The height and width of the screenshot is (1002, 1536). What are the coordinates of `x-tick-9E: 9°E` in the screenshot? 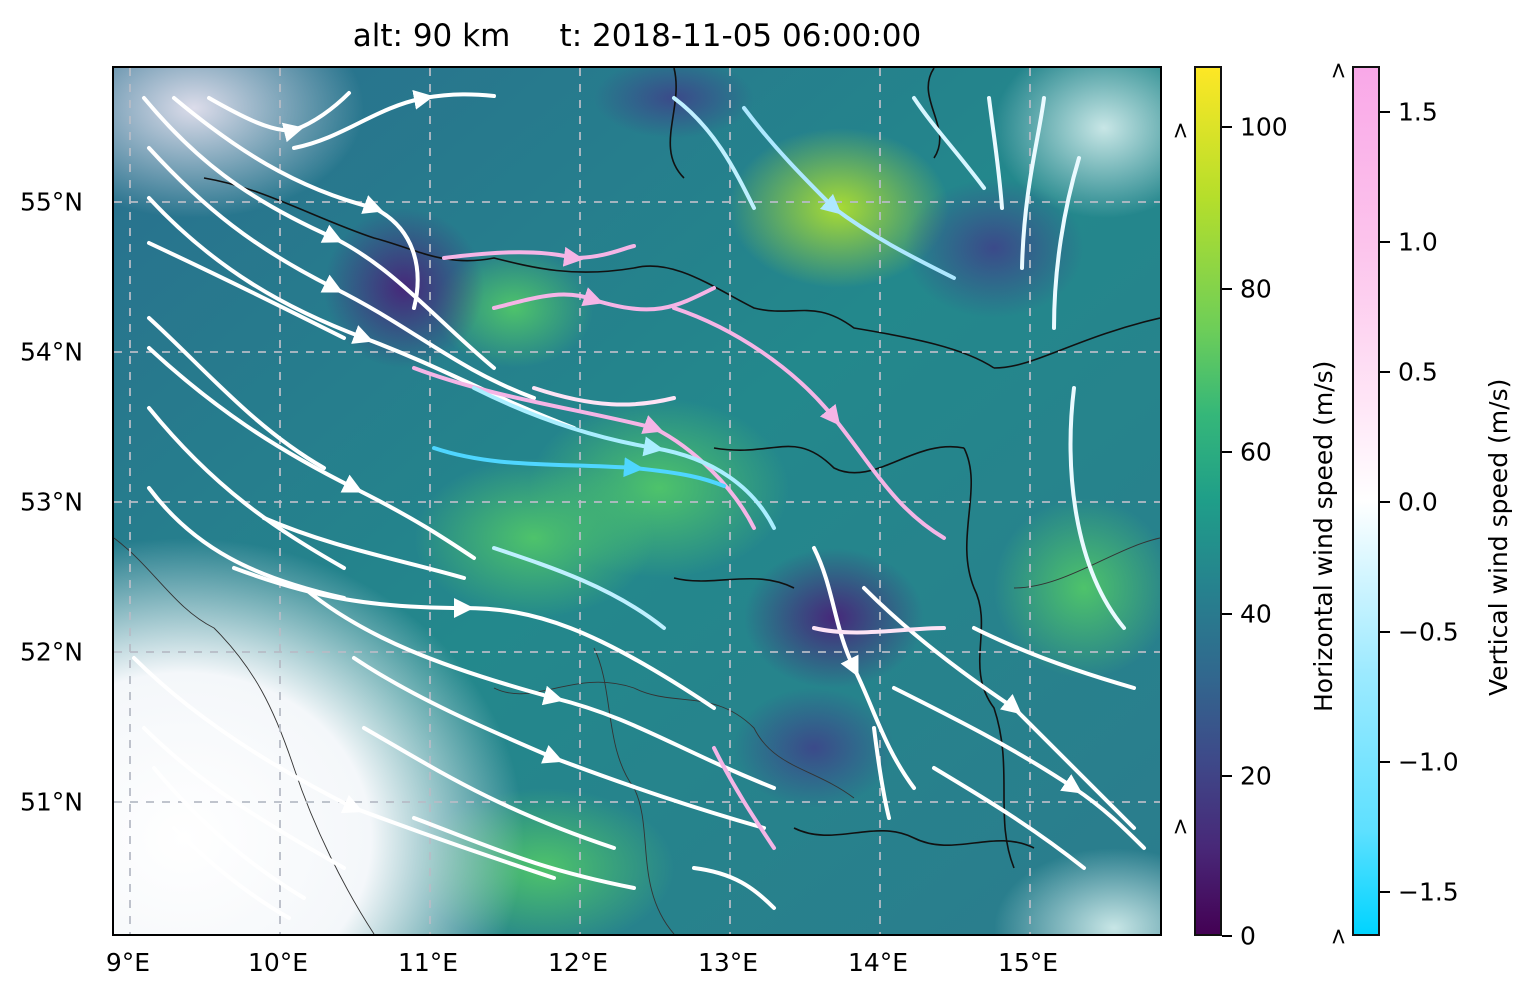 It's located at (128, 962).